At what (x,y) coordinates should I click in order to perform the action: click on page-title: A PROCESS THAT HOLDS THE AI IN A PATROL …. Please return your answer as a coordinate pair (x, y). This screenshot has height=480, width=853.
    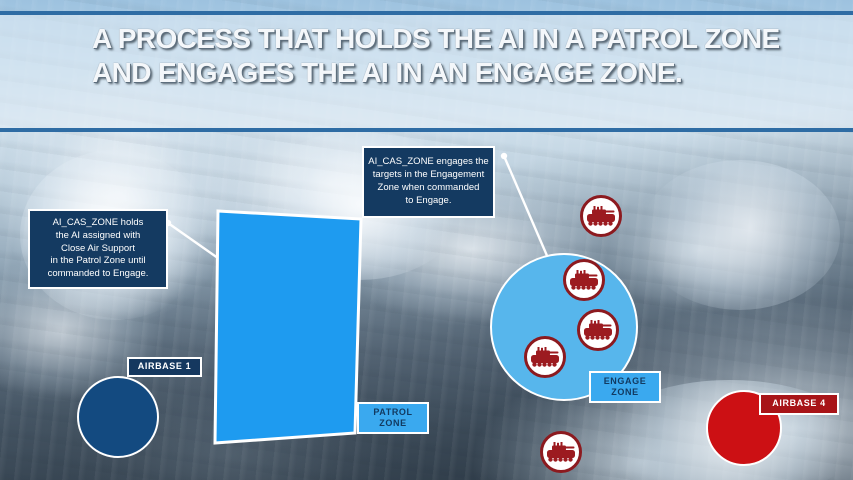
    Looking at the image, I should click on (436, 56).